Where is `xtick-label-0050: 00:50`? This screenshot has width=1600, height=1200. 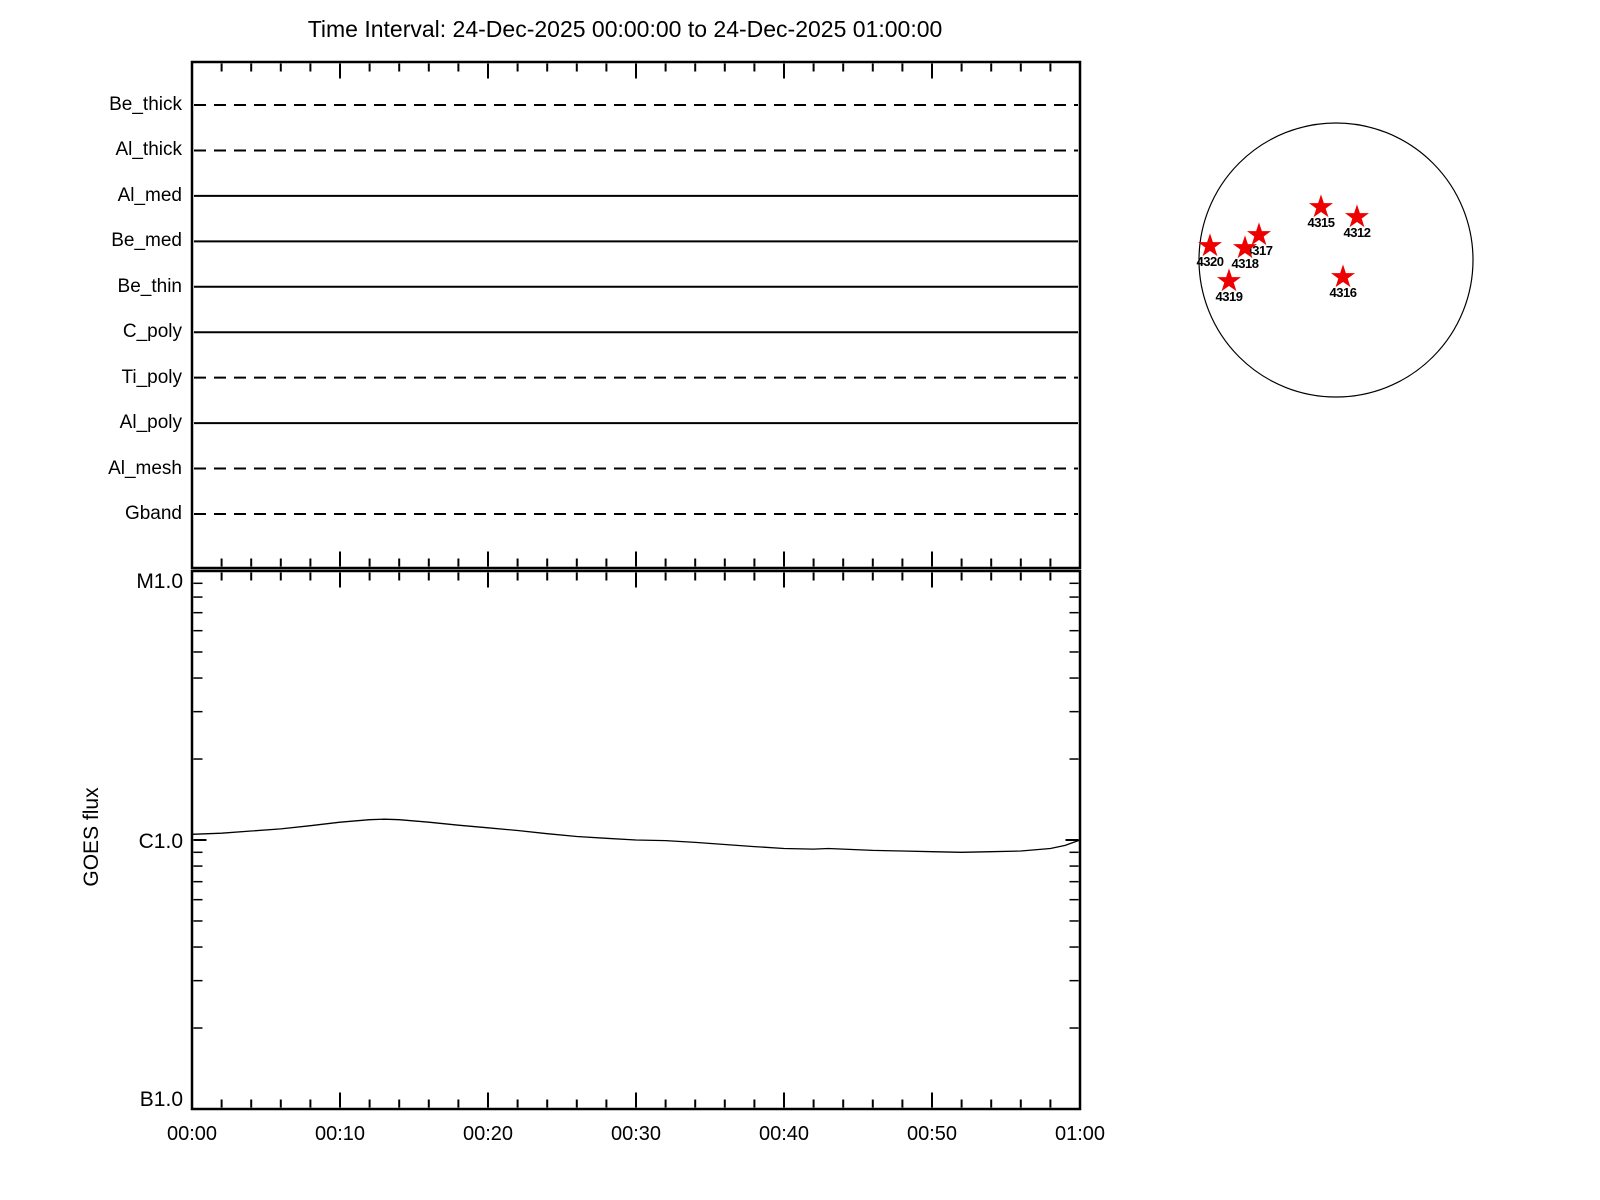 xtick-label-0050: 00:50 is located at coordinates (932, 1134).